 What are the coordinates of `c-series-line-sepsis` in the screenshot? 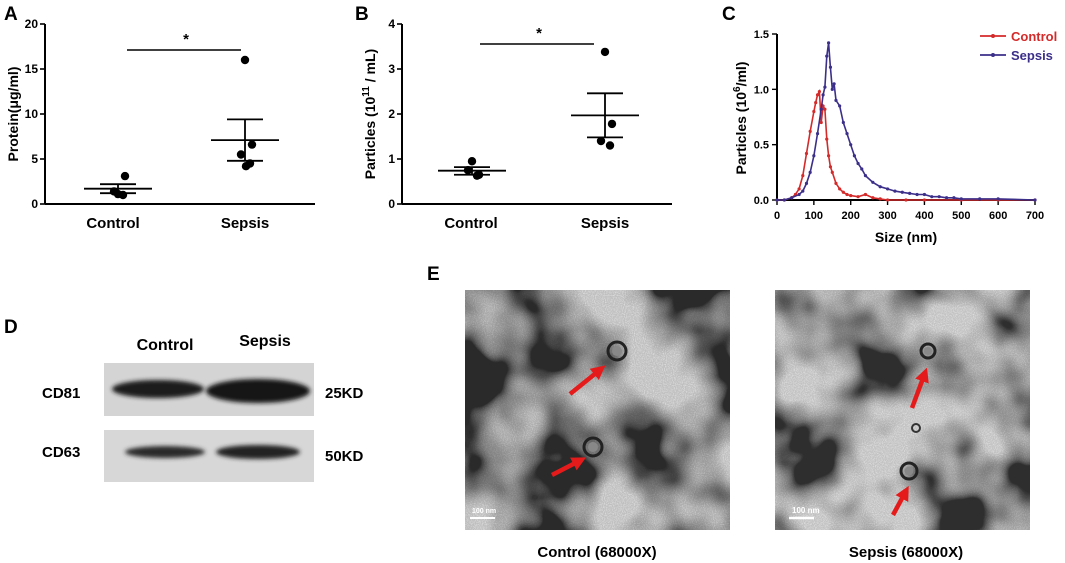 It's located at (906, 121).